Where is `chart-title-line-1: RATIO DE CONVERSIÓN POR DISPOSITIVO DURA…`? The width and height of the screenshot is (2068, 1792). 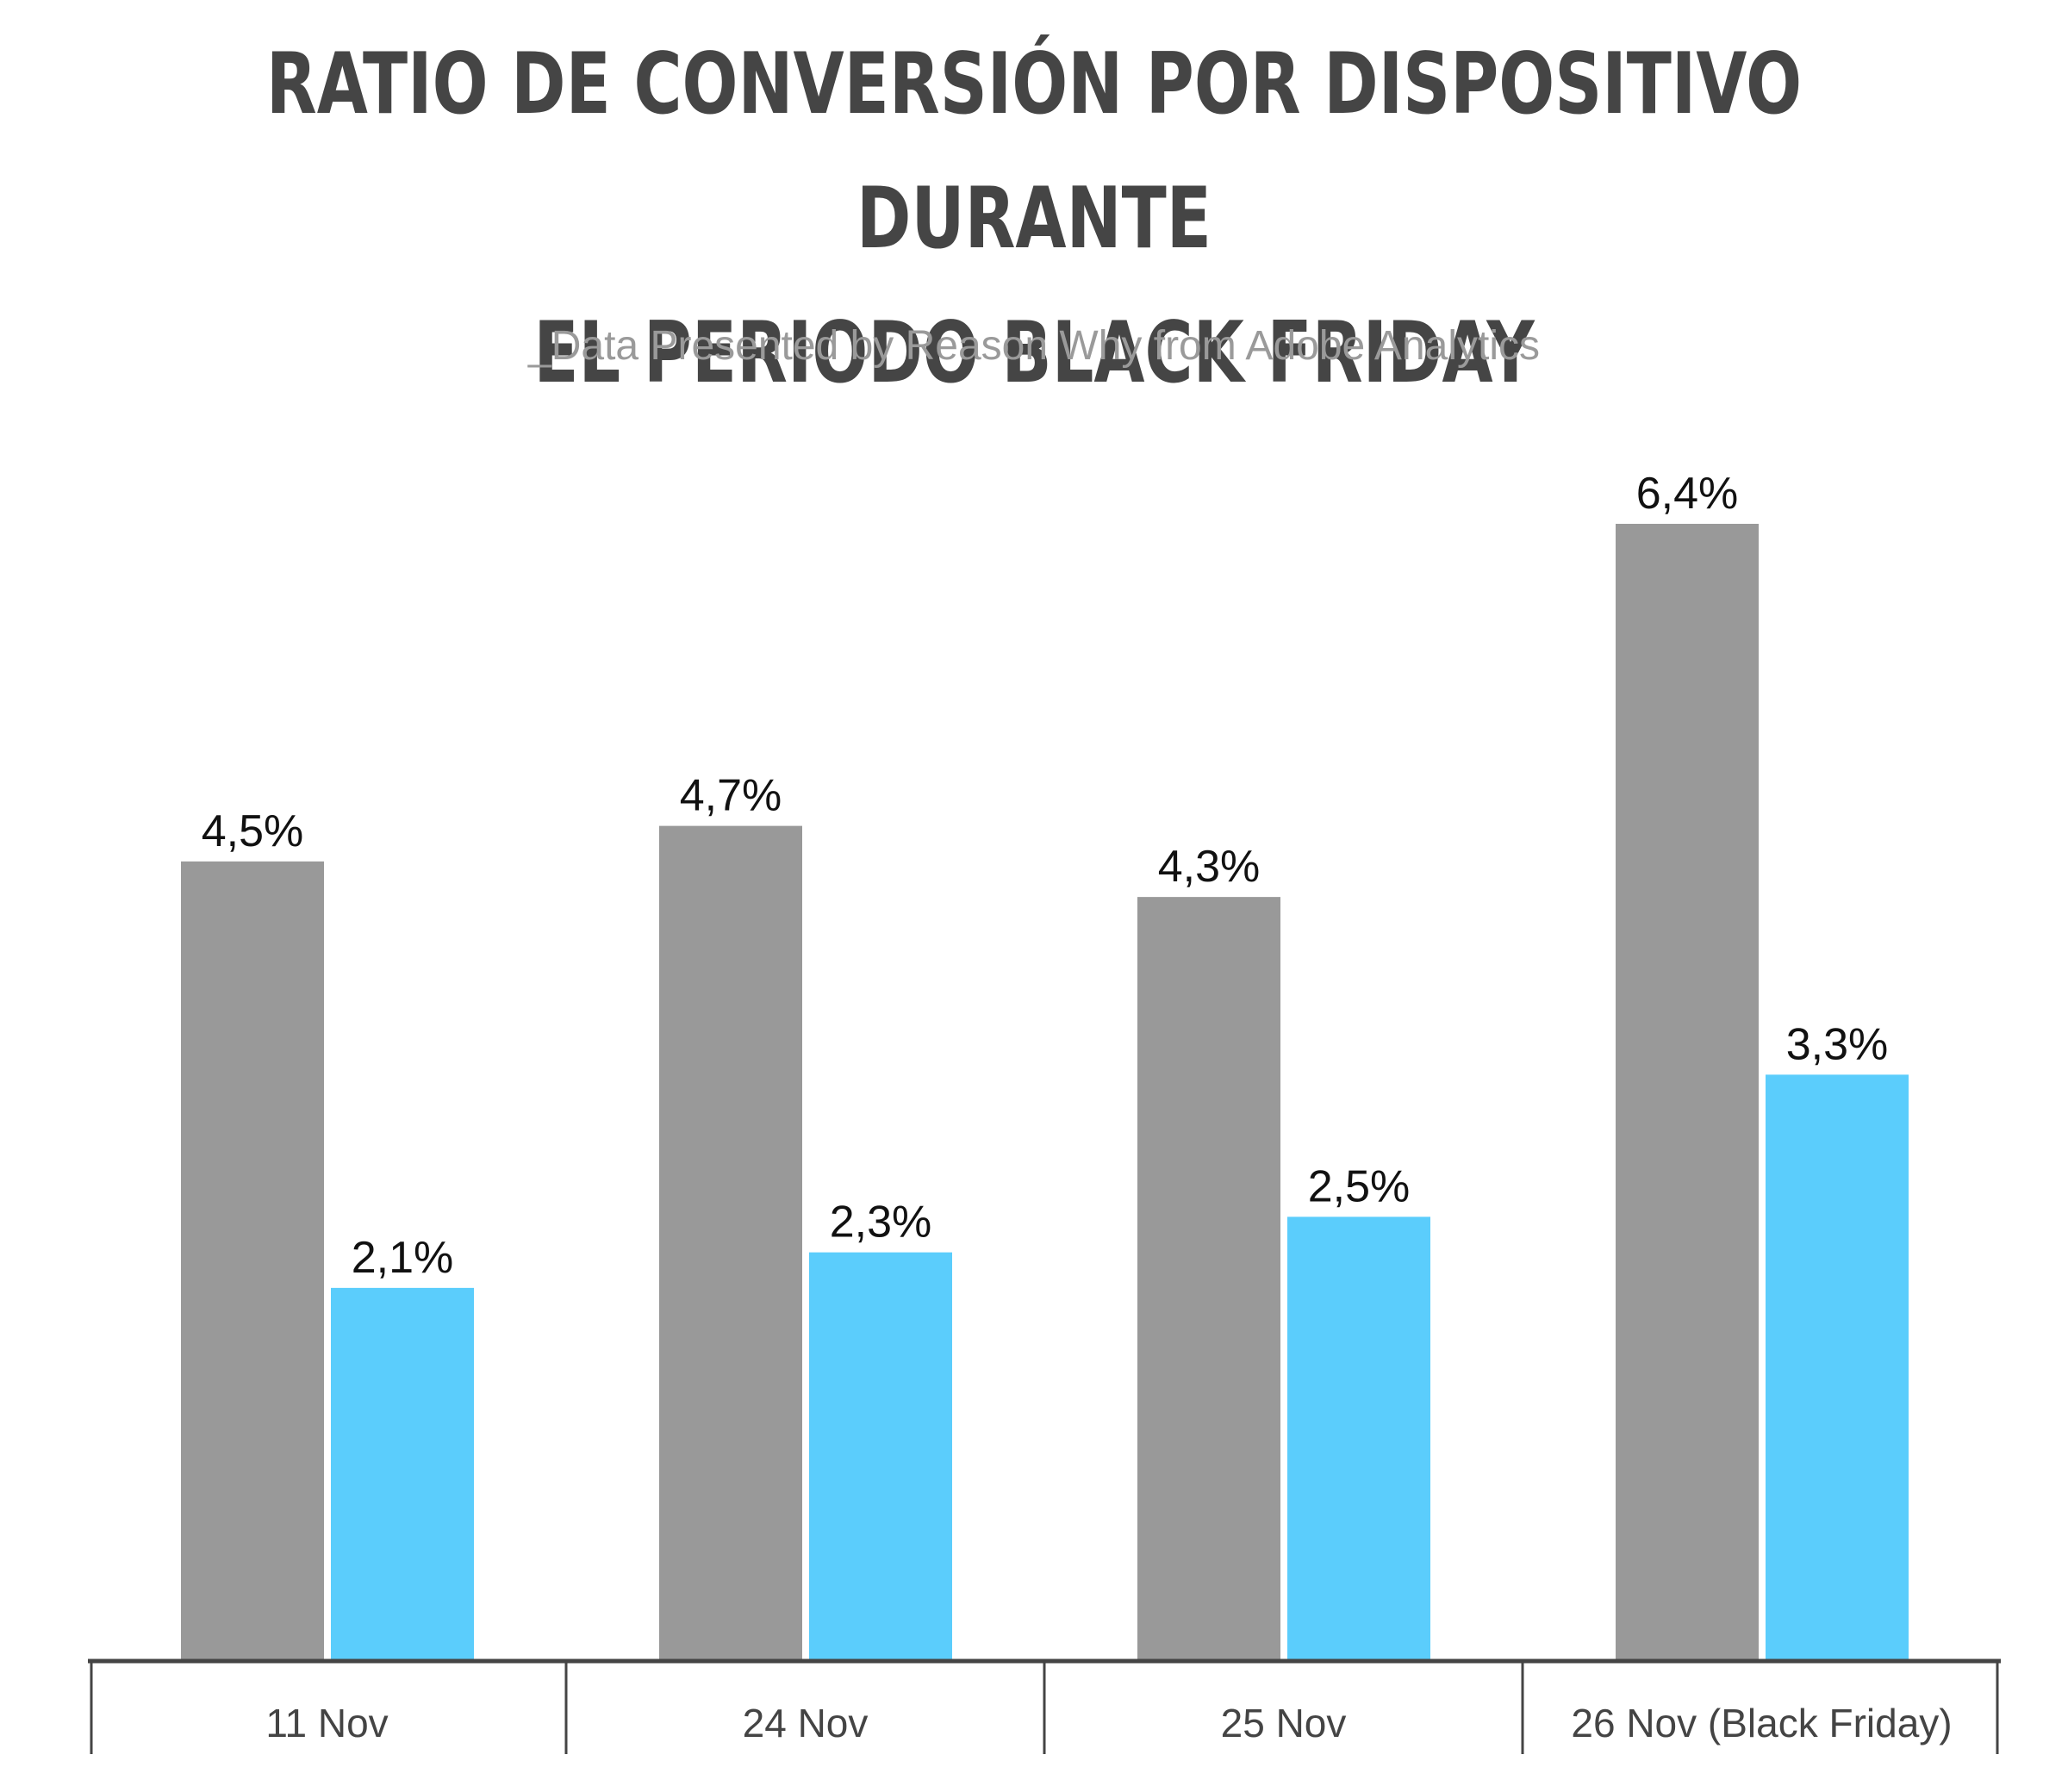
chart-title-line-1: RATIO DE CONVERSIÓN POR DISPOSITIVO DURA… is located at coordinates (1034, 152).